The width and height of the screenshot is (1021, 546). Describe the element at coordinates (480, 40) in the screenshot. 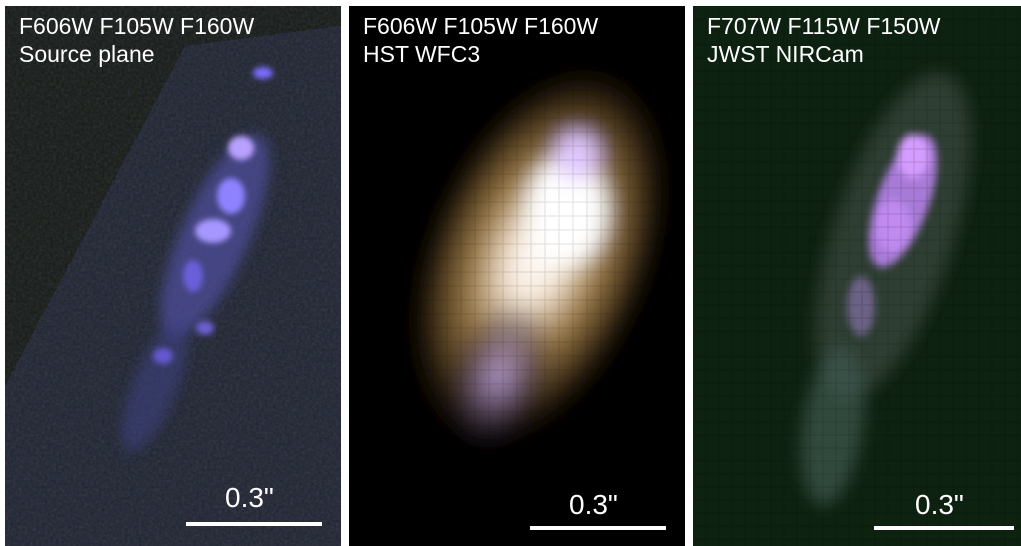

I see `panel-label: F606W F105W F160W HST WFC3` at that location.